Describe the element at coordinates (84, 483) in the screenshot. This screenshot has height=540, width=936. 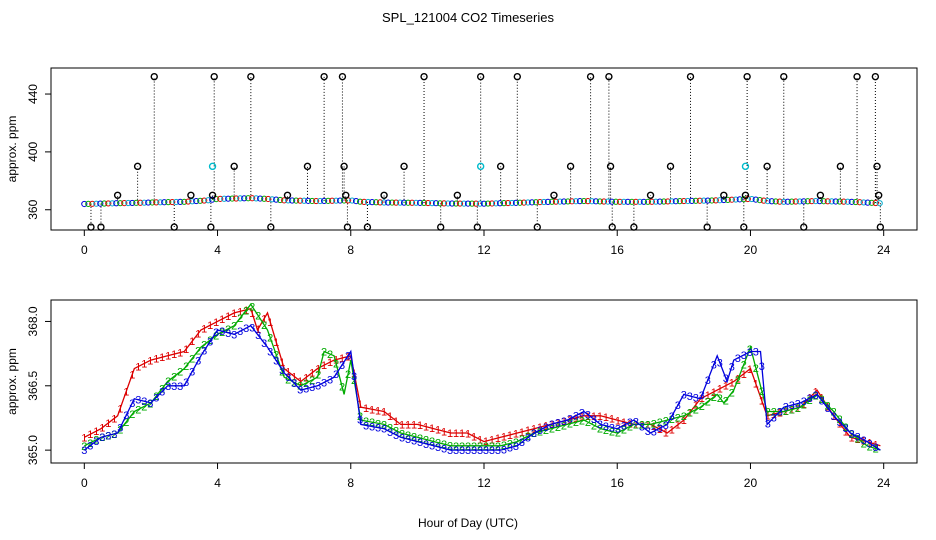
I see `x-tick-label: 0` at that location.